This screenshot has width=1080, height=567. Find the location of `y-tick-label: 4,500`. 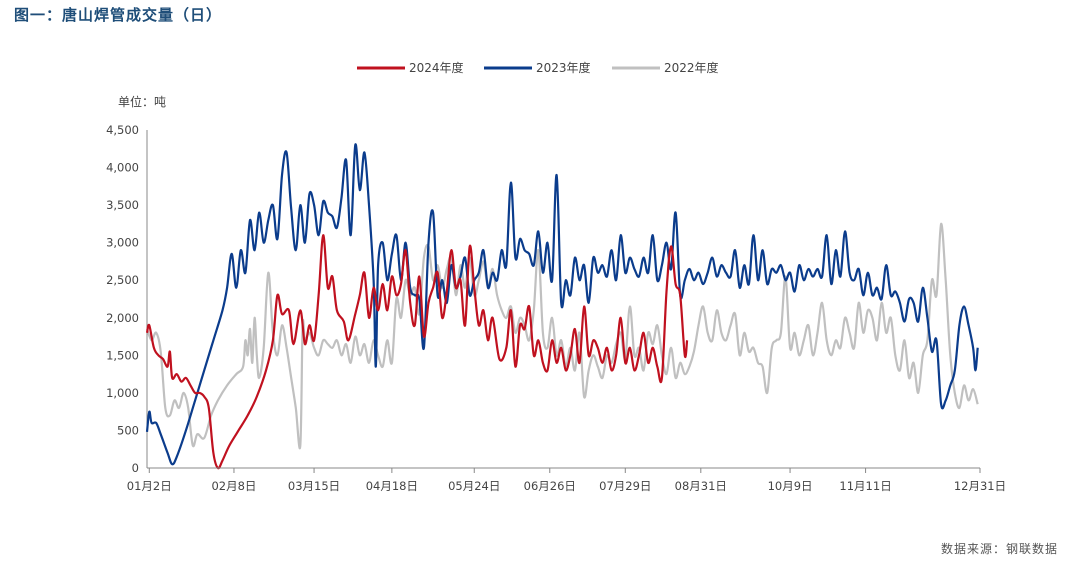

y-tick-label: 4,500 is located at coordinates (122, 130).